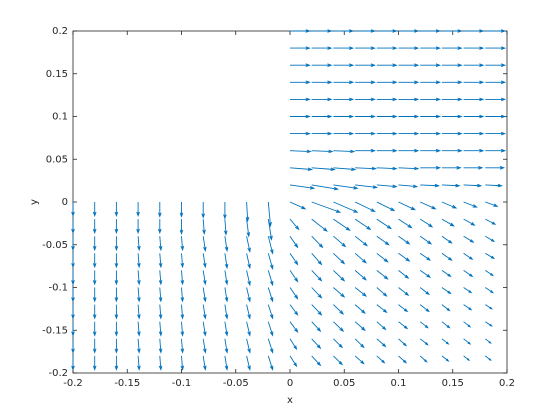  Describe the element at coordinates (60, 31) in the screenshot. I see `y-tick-label: 0.2` at that location.